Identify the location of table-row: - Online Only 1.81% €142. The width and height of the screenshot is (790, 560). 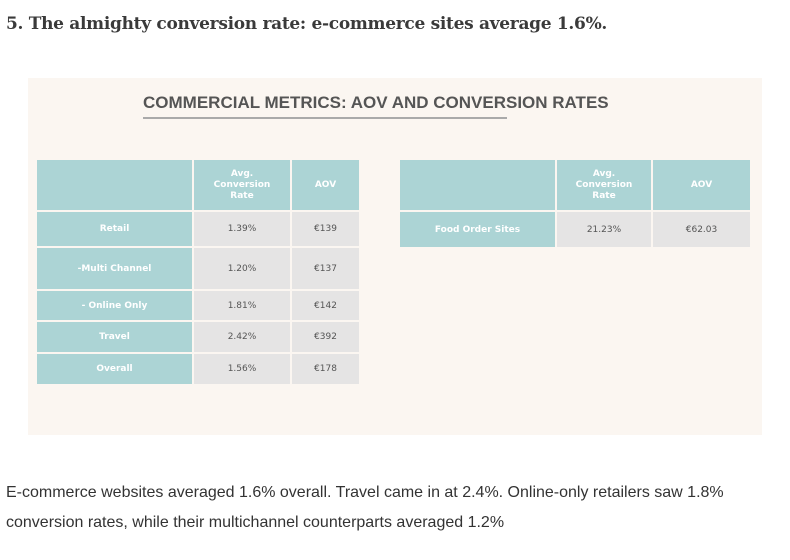
(198, 305).